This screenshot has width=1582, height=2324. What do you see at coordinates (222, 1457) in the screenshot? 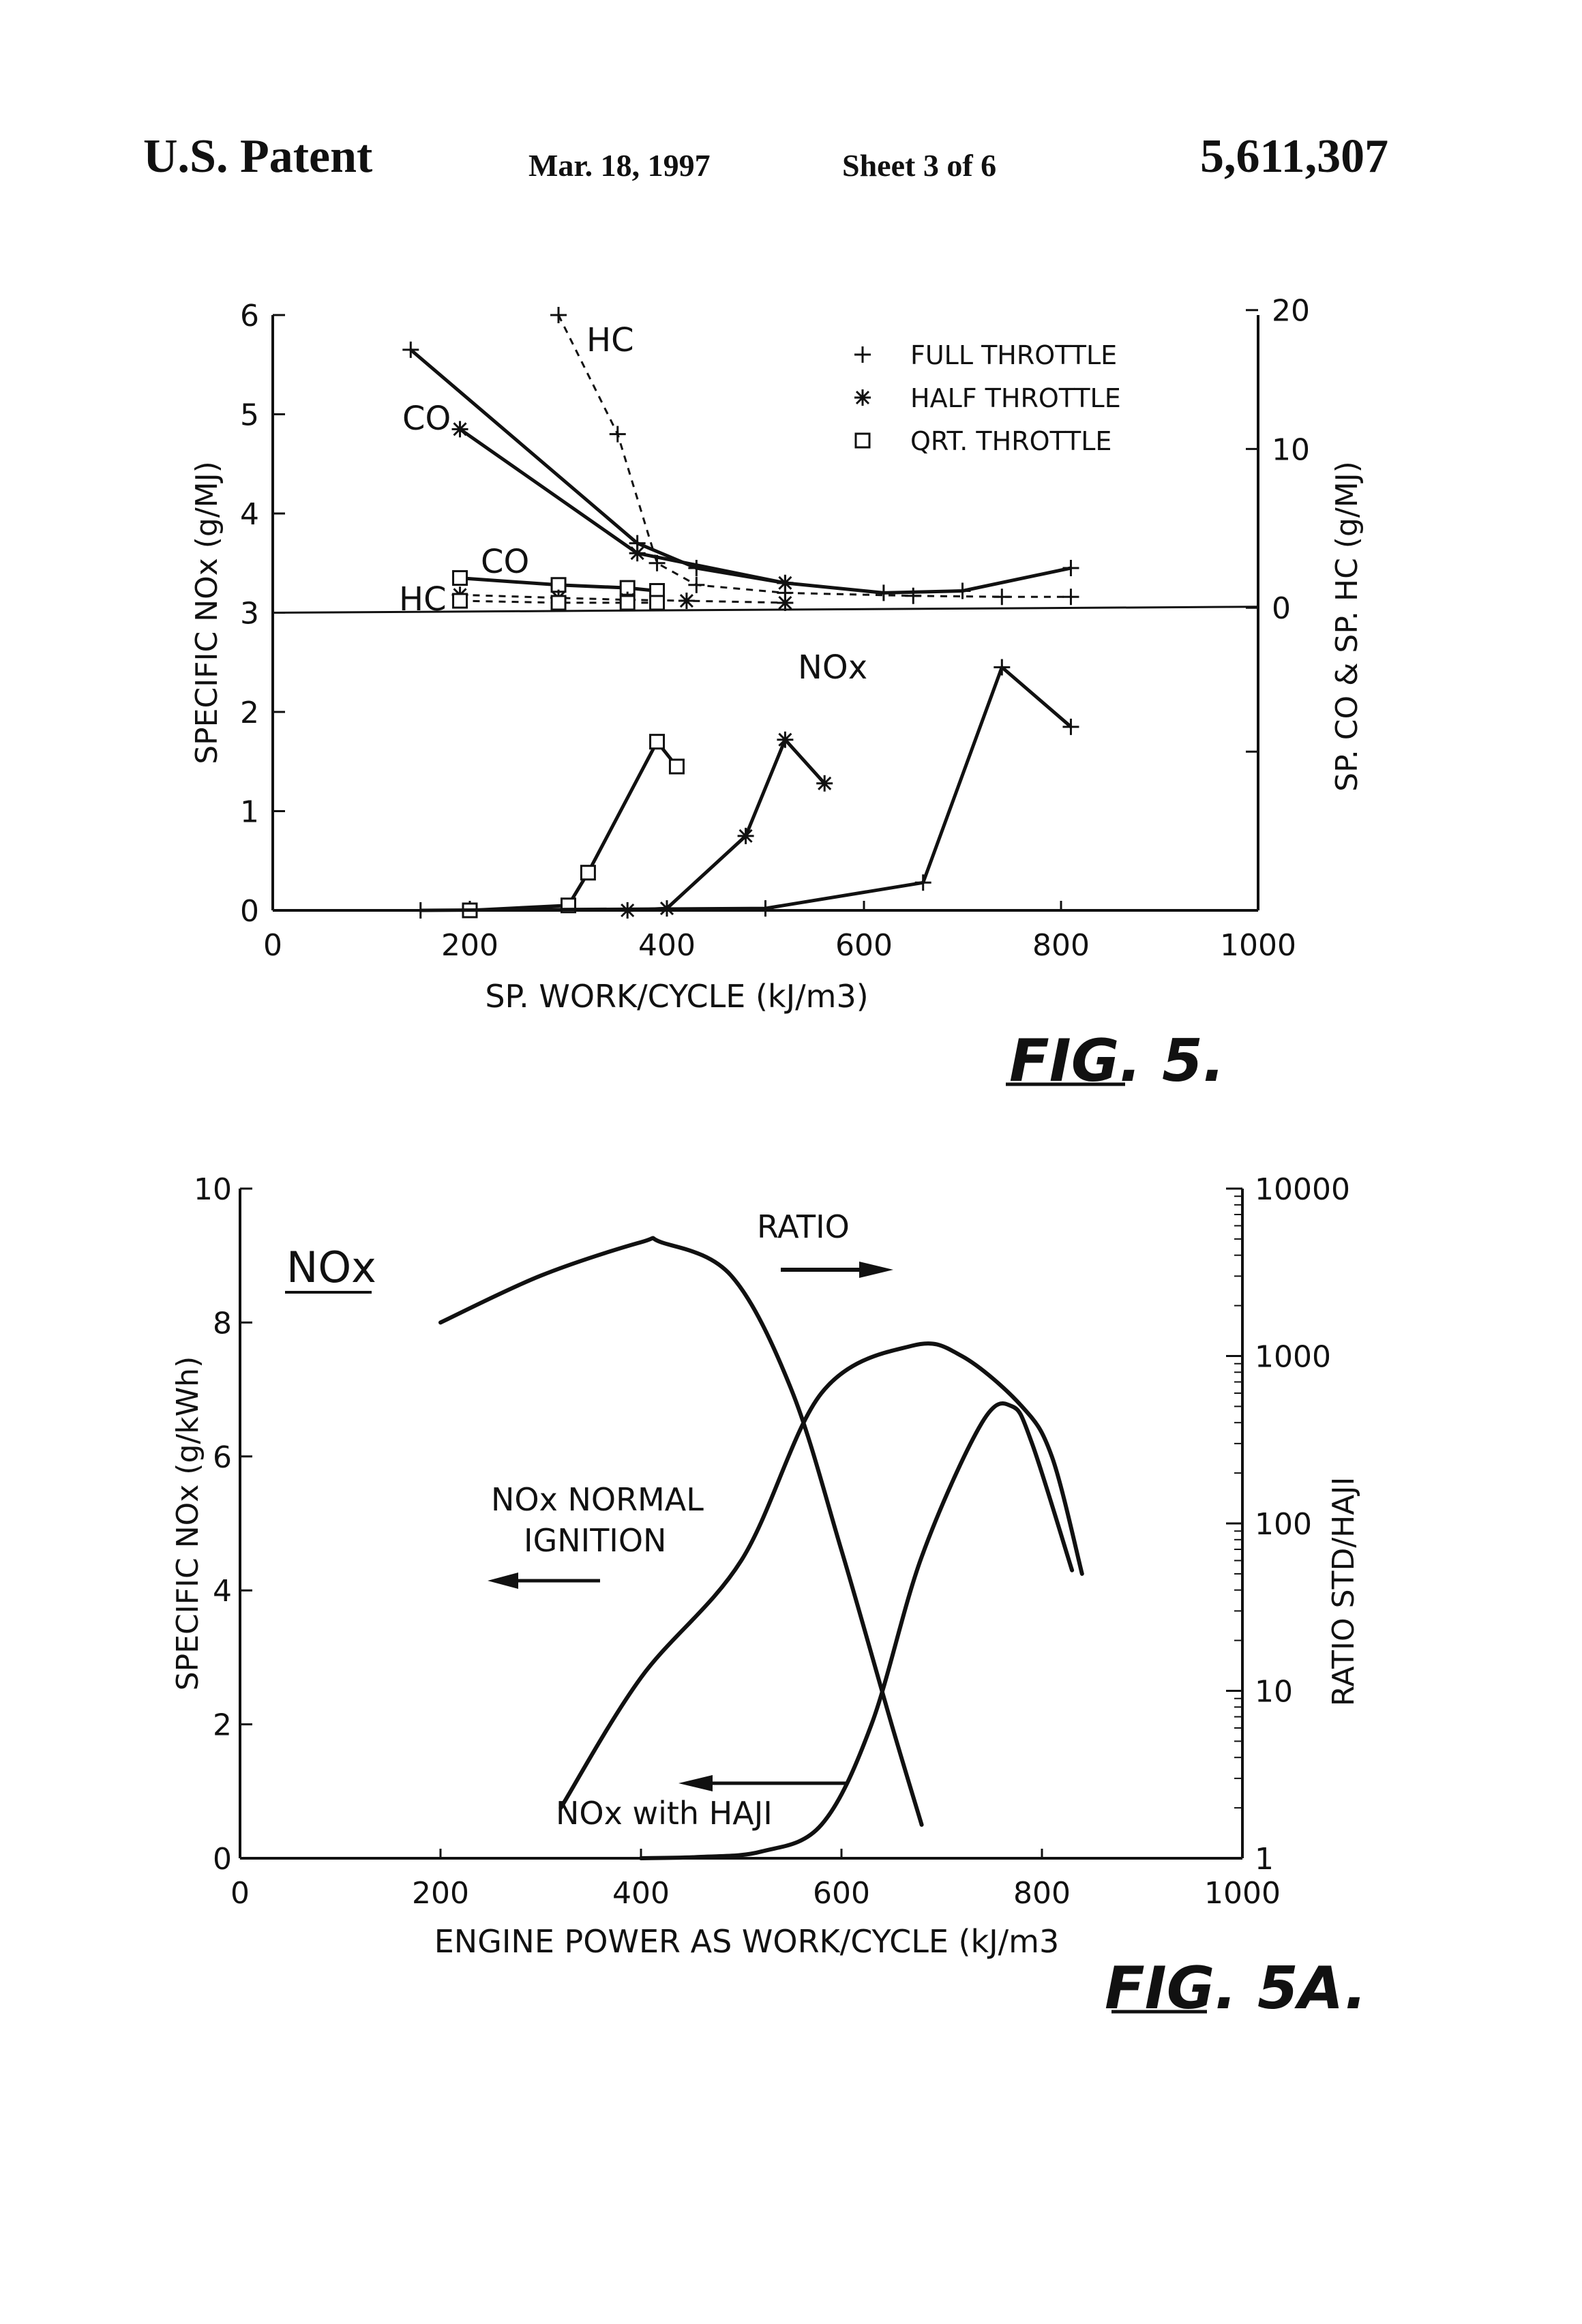
I see `fig5a-y-tick-label: 6` at bounding box center [222, 1457].